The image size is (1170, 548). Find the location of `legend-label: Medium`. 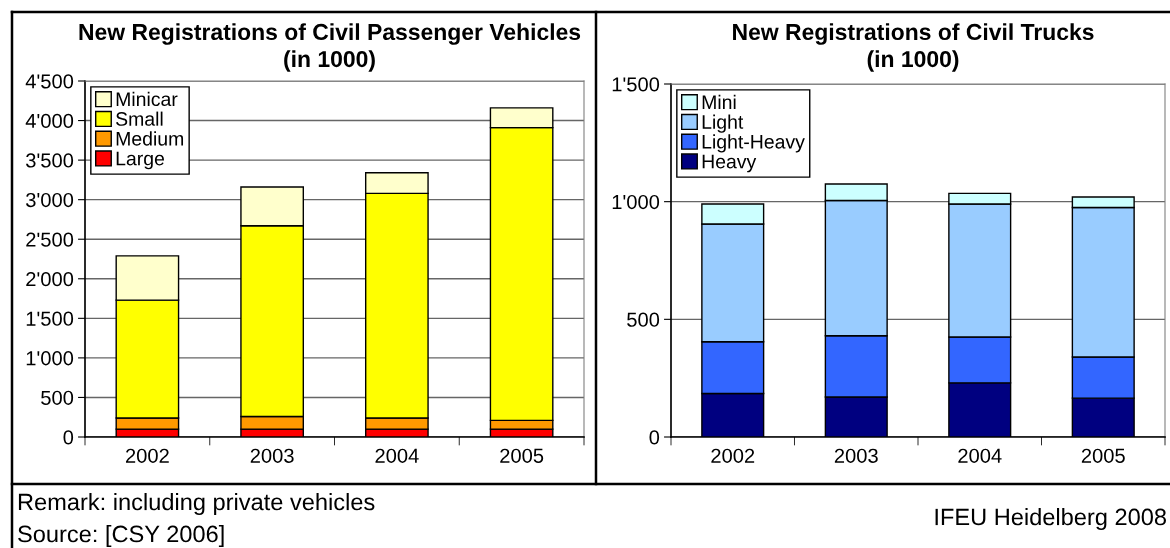

legend-label: Medium is located at coordinates (150, 138).